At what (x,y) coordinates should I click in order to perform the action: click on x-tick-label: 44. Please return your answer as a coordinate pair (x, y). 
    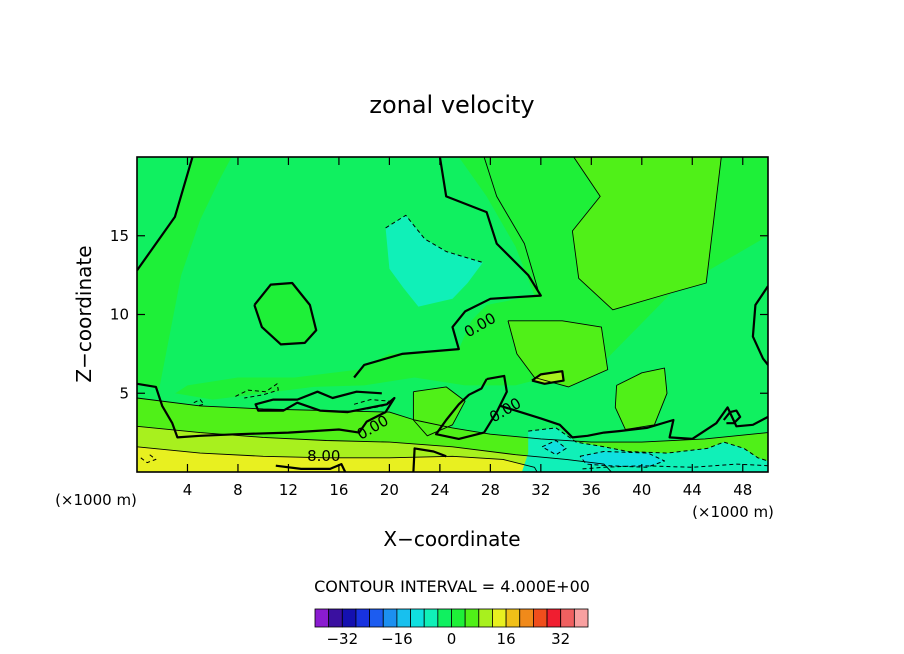
    Looking at the image, I should click on (692, 490).